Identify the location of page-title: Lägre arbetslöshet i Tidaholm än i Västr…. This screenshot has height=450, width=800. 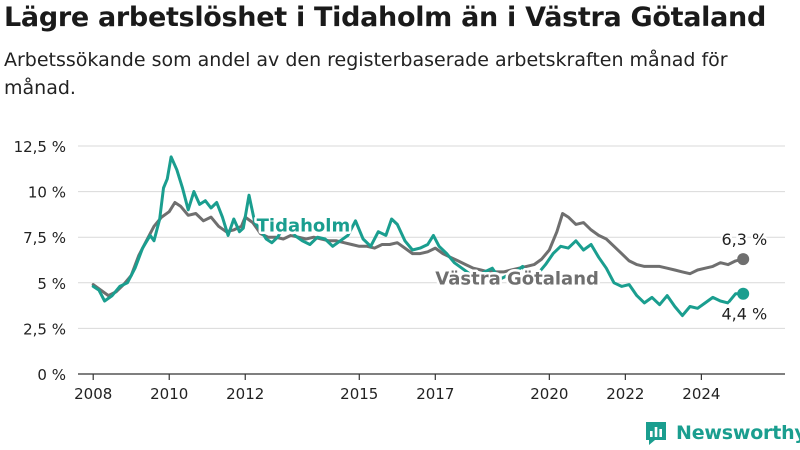
(385, 17).